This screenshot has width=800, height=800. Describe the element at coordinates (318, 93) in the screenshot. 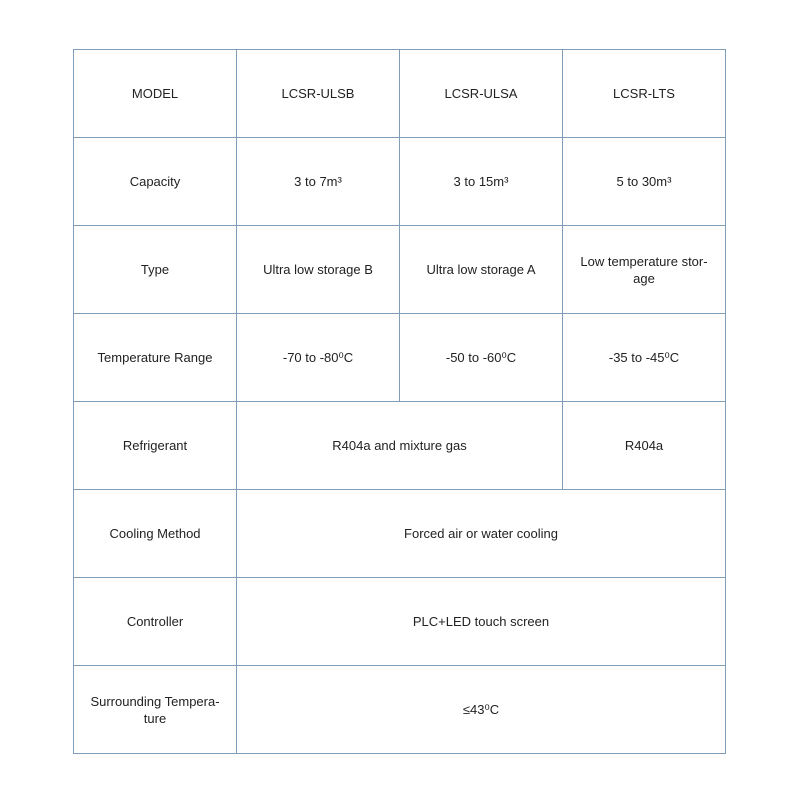

I see `table-cell: LCSR-ULSB` at that location.